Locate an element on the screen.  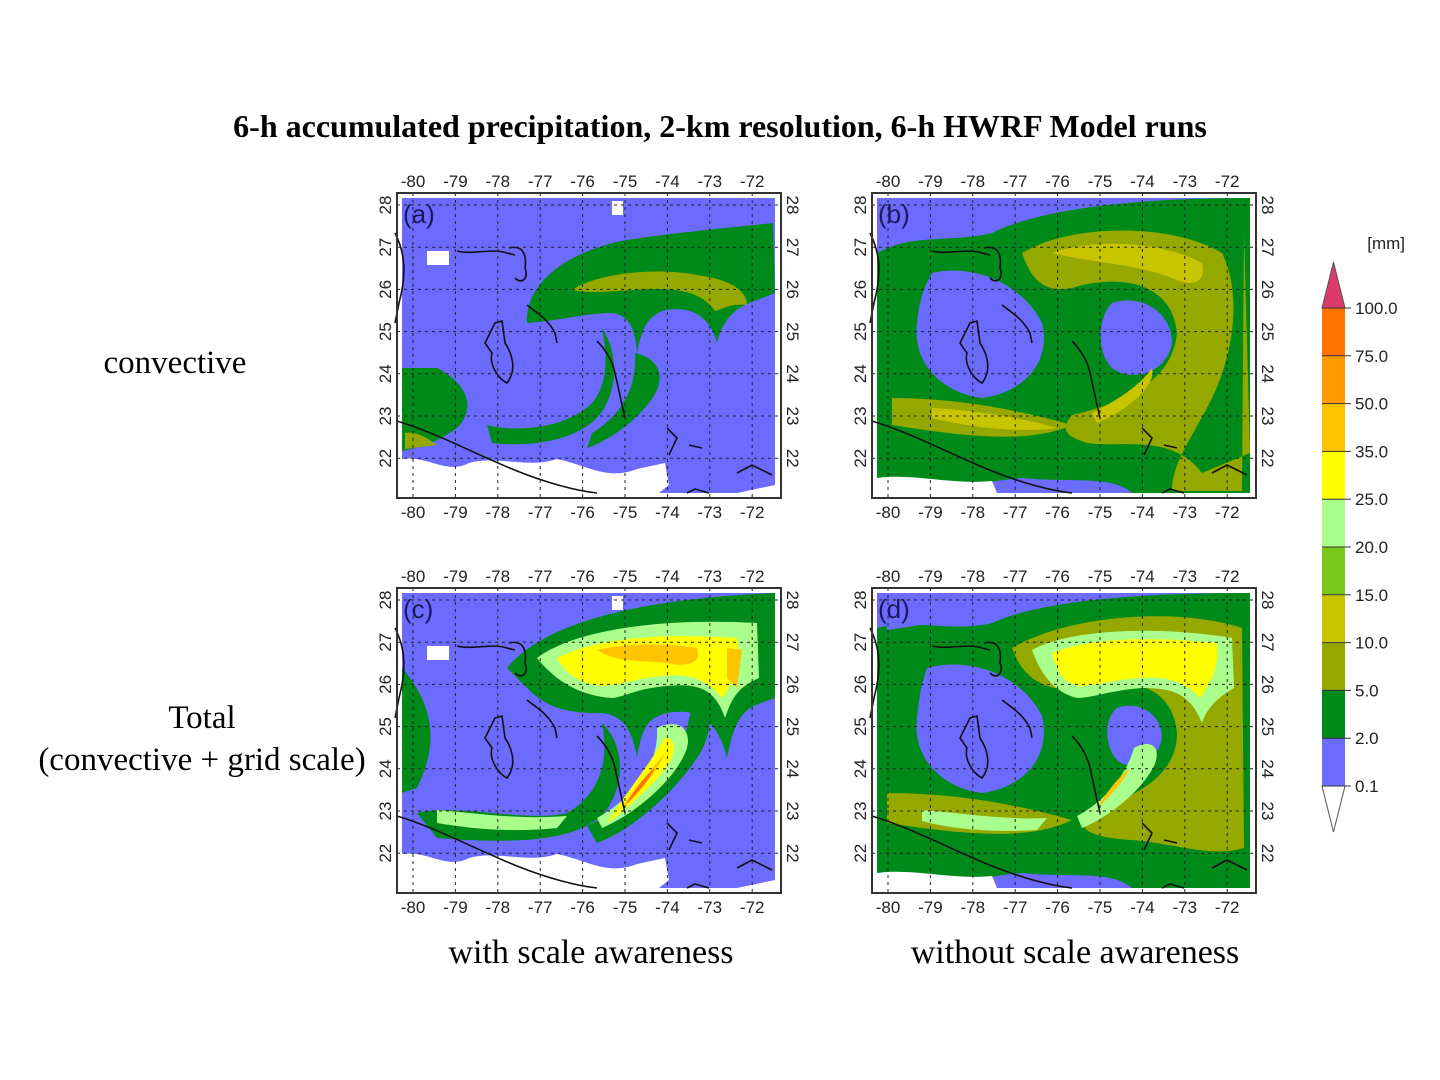
colorbar-max-triangle is located at coordinates (1333, 285).